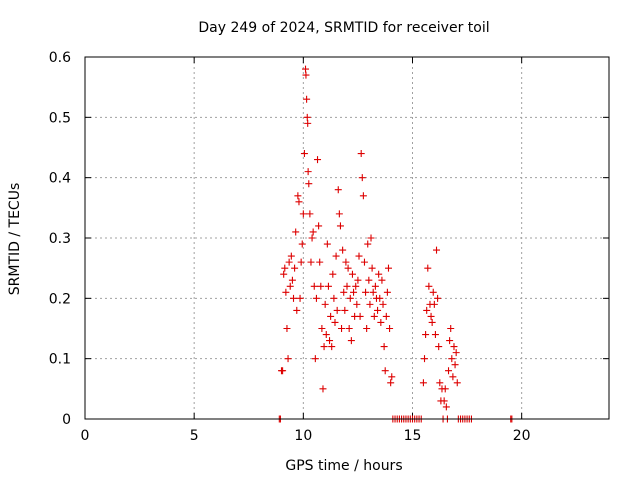 Image resolution: width=640 pixels, height=480 pixels. What do you see at coordinates (15, 239) in the screenshot?
I see `y-axis-label: SRMTID / TECUs` at bounding box center [15, 239].